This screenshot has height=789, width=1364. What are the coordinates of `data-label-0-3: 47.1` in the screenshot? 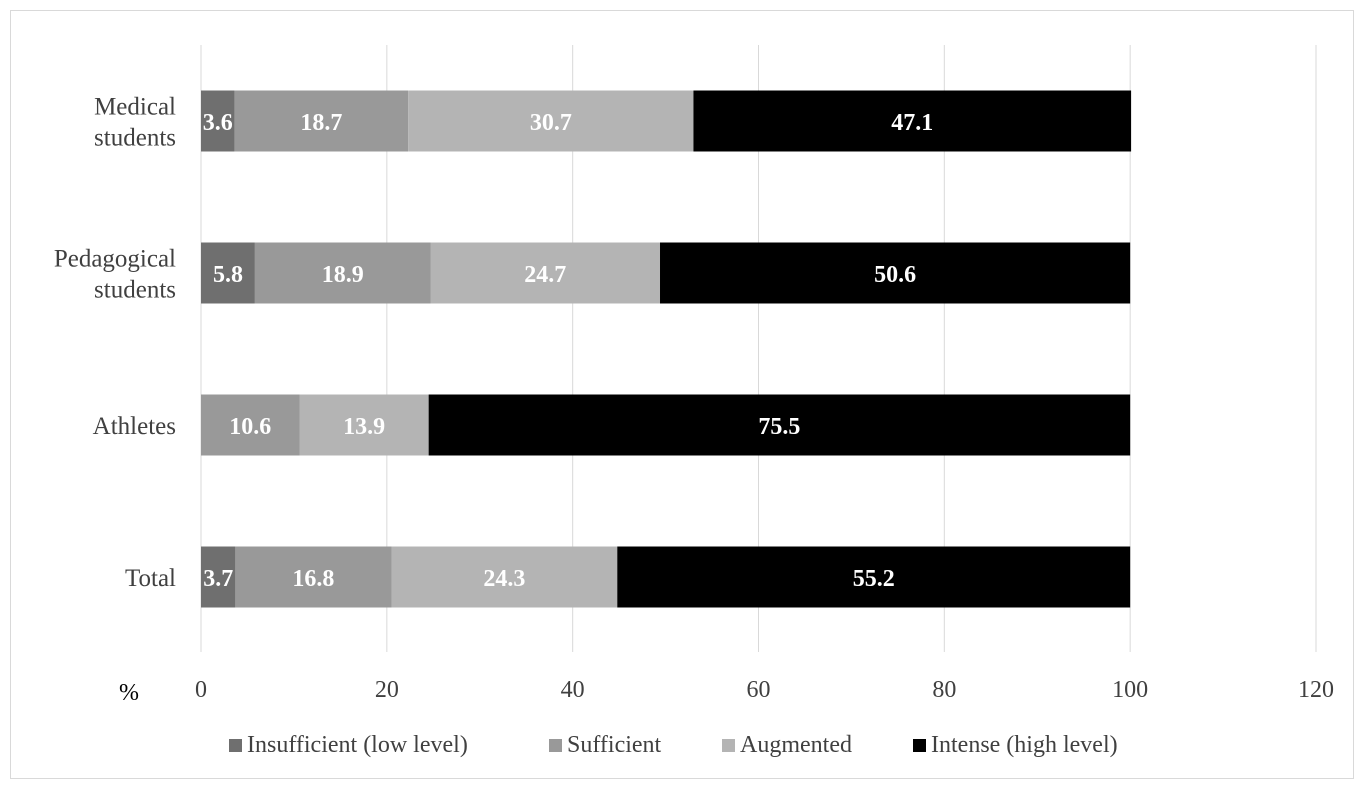 It's located at (912, 123).